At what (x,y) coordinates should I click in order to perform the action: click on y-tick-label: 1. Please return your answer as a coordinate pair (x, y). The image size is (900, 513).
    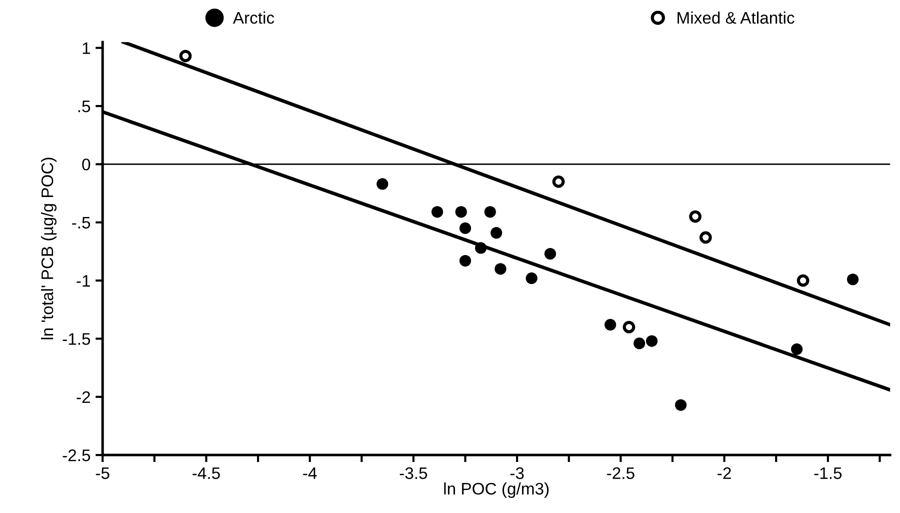
    Looking at the image, I should click on (86, 48).